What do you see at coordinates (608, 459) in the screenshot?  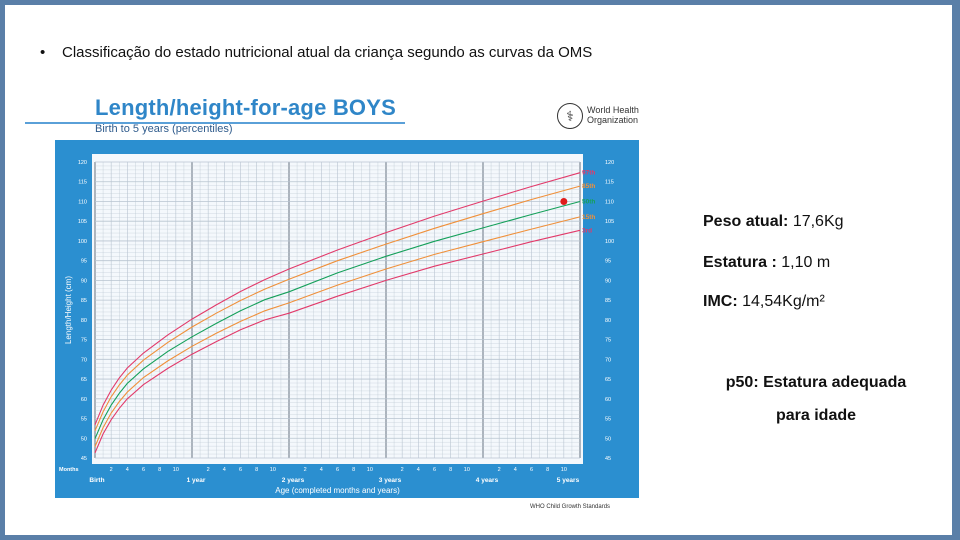 I see `y-tick-label-right: 45` at bounding box center [608, 459].